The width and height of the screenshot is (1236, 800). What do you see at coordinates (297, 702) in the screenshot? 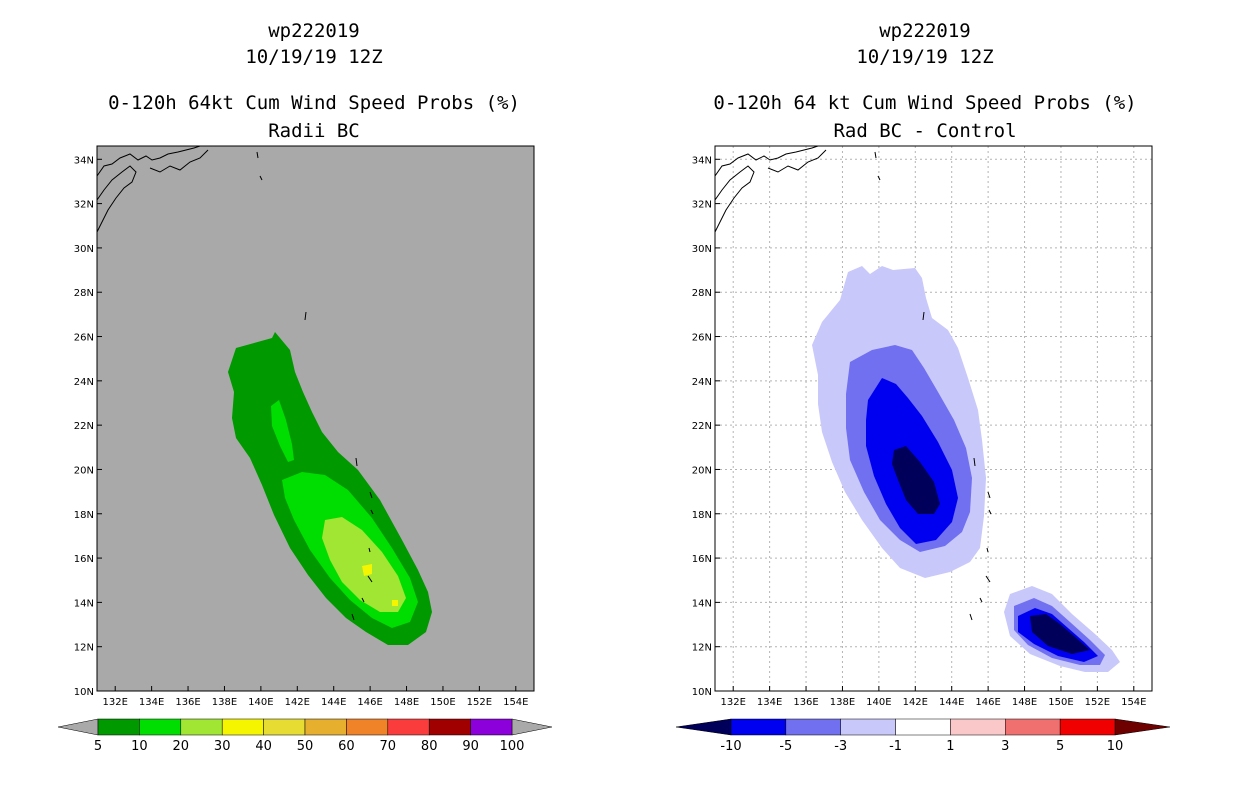
I see `left-lon-tick-label: 142E` at bounding box center [297, 702].